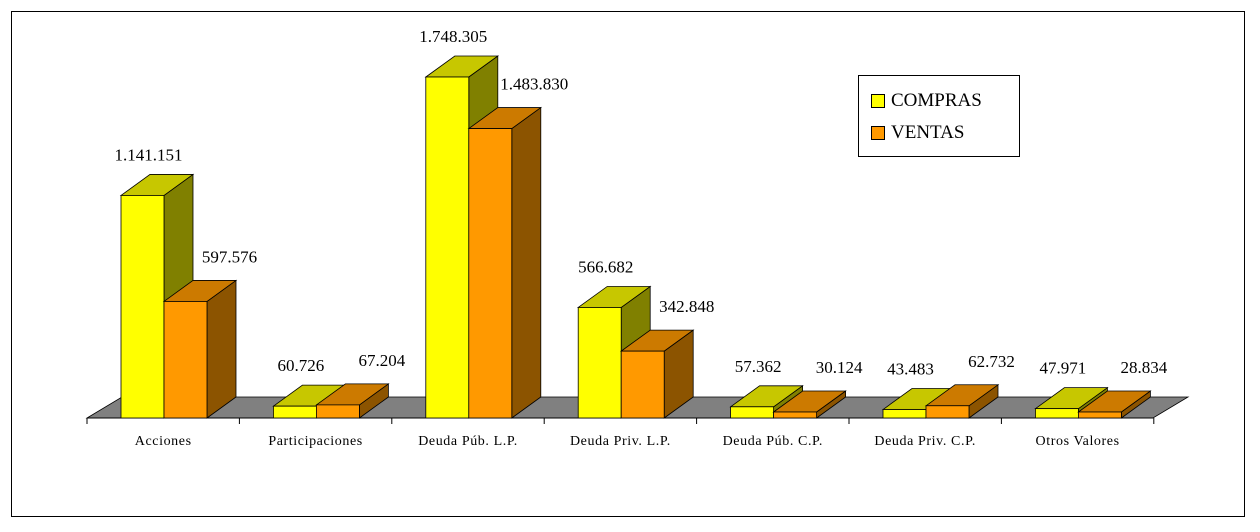 This screenshot has width=1260, height=532. Describe the element at coordinates (686, 306) in the screenshot. I see `data-label-ventas-deuda-priv-l-p: 342.848` at that location.